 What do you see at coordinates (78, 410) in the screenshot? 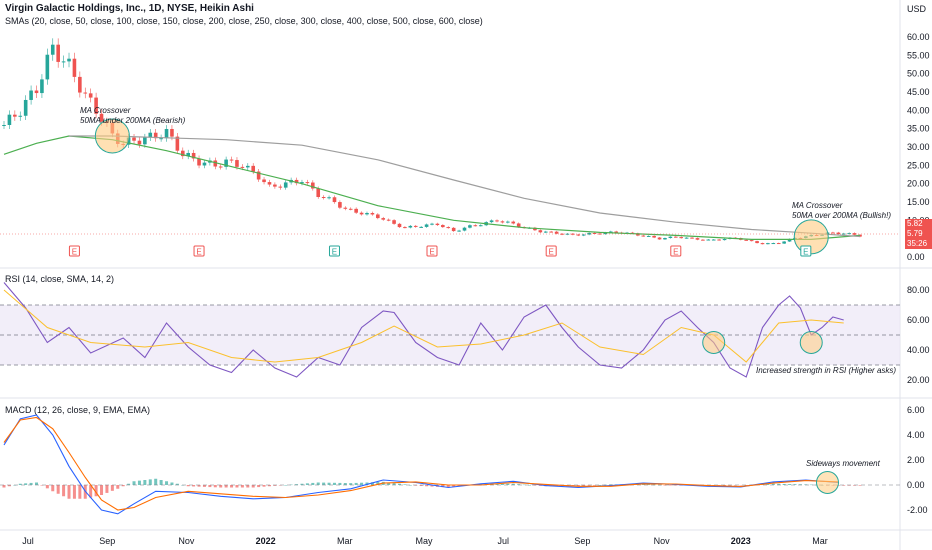
I see `macd-indicator-legend: MACD (12, 26, close, 9, EMA, EMA)` at bounding box center [78, 410].